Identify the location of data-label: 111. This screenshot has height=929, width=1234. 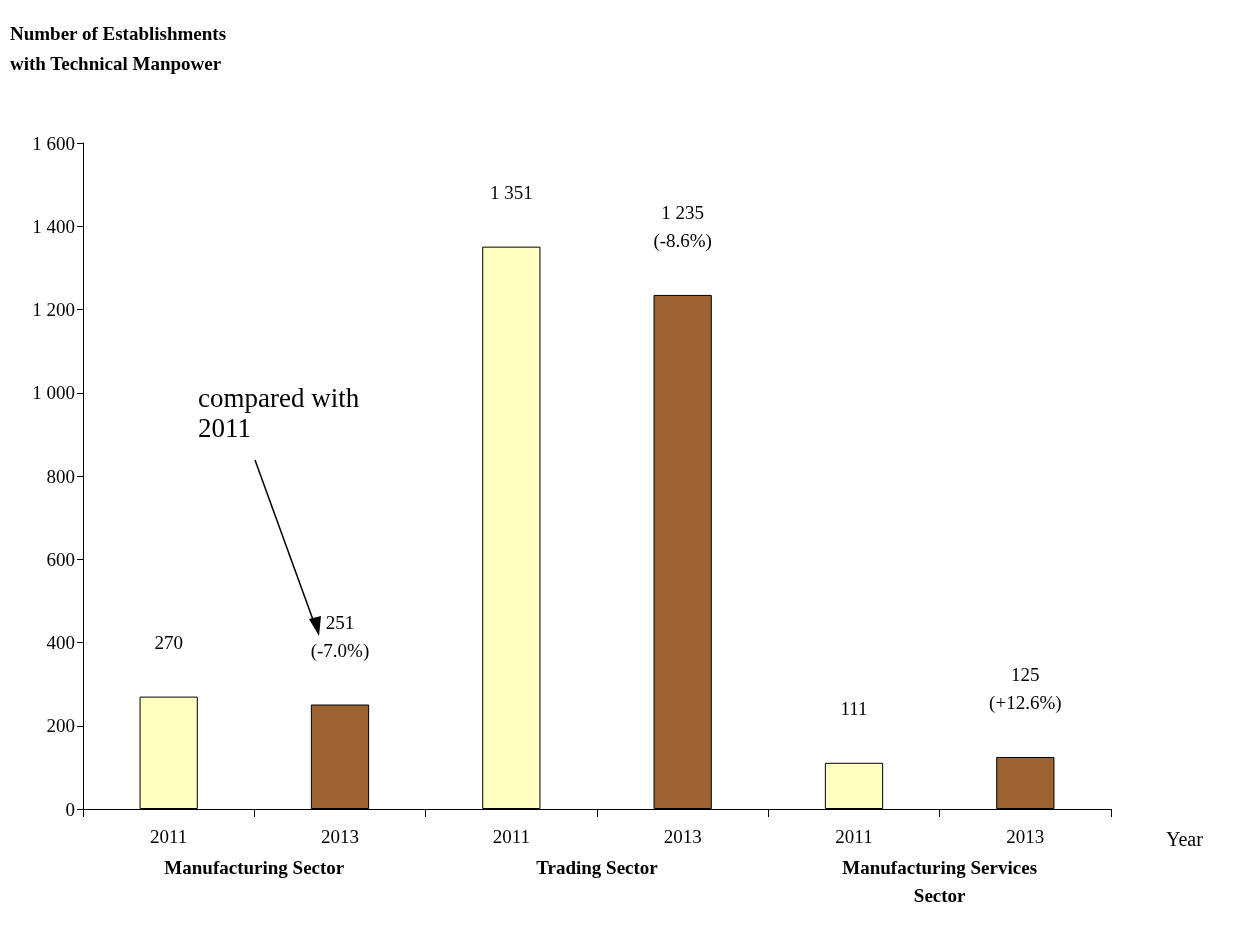
(854, 709).